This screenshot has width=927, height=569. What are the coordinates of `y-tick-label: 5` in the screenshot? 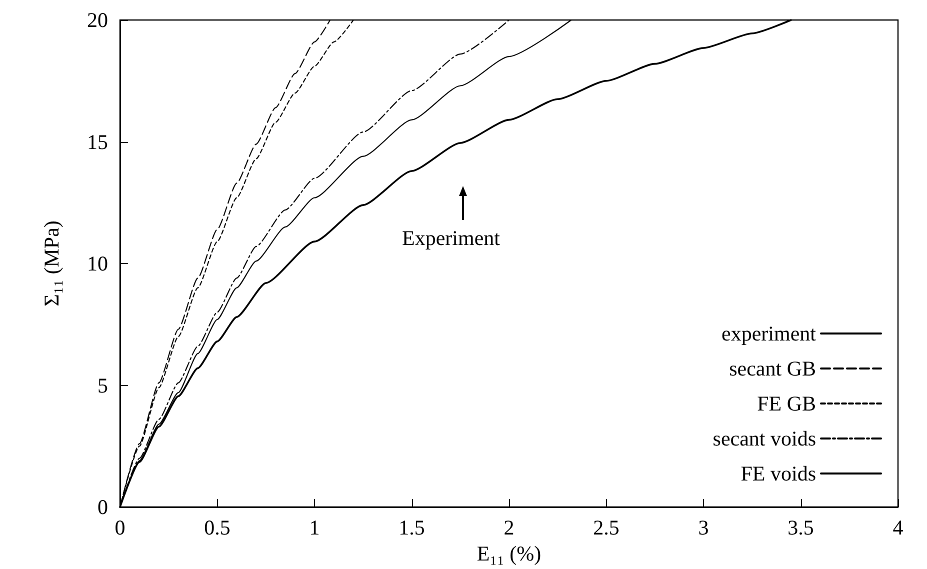 It's located at (103, 385).